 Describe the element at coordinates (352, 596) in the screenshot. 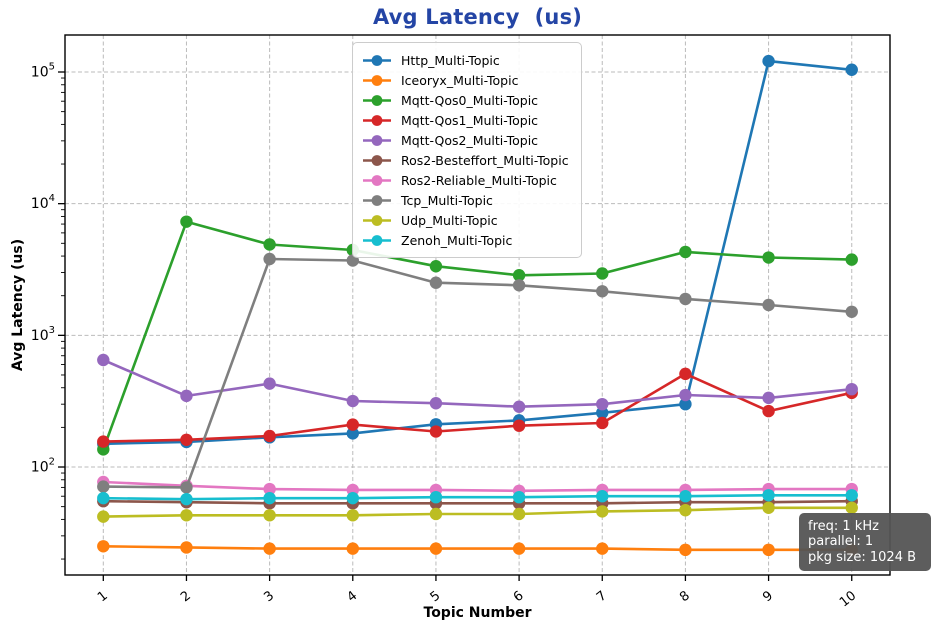

I see `x-tick-label: 4` at that location.